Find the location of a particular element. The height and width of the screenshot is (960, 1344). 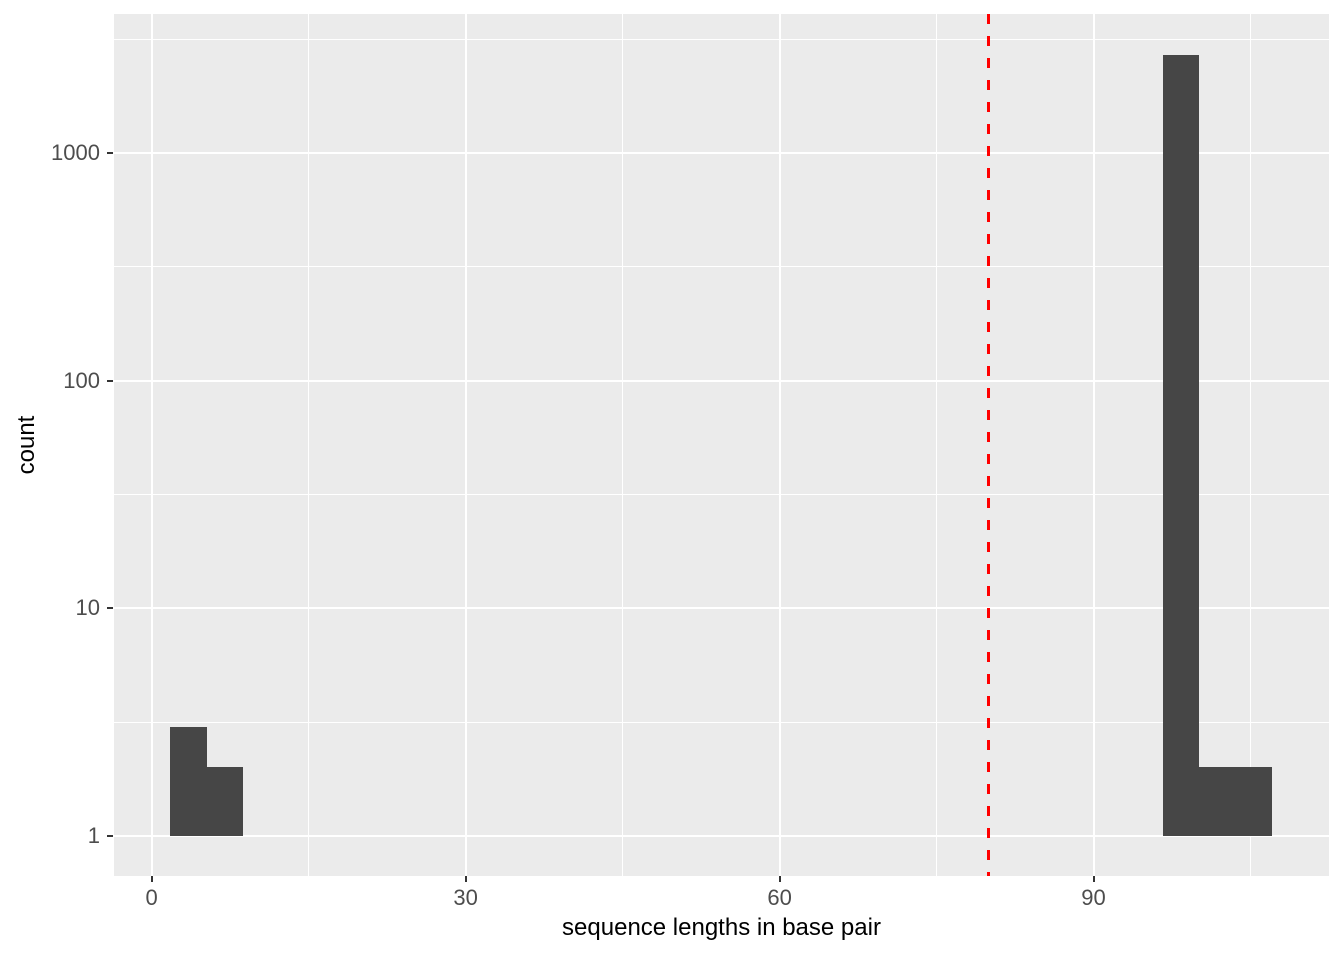

x-axis-title: sequence lengths in base pair is located at coordinates (721, 927).